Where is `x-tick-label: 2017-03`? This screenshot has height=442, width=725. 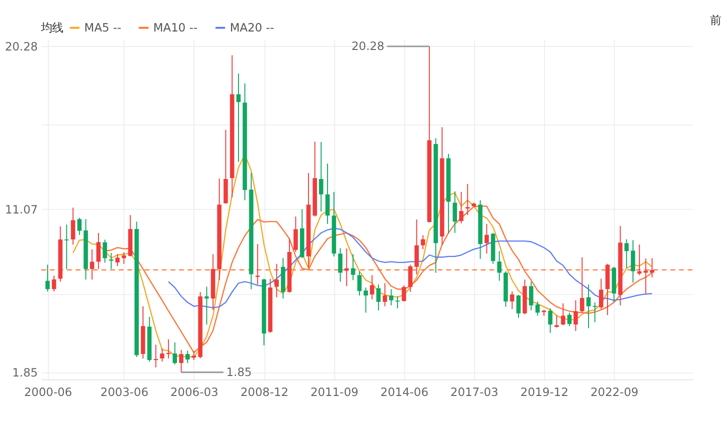
x-tick-label: 2017-03 is located at coordinates (474, 392).